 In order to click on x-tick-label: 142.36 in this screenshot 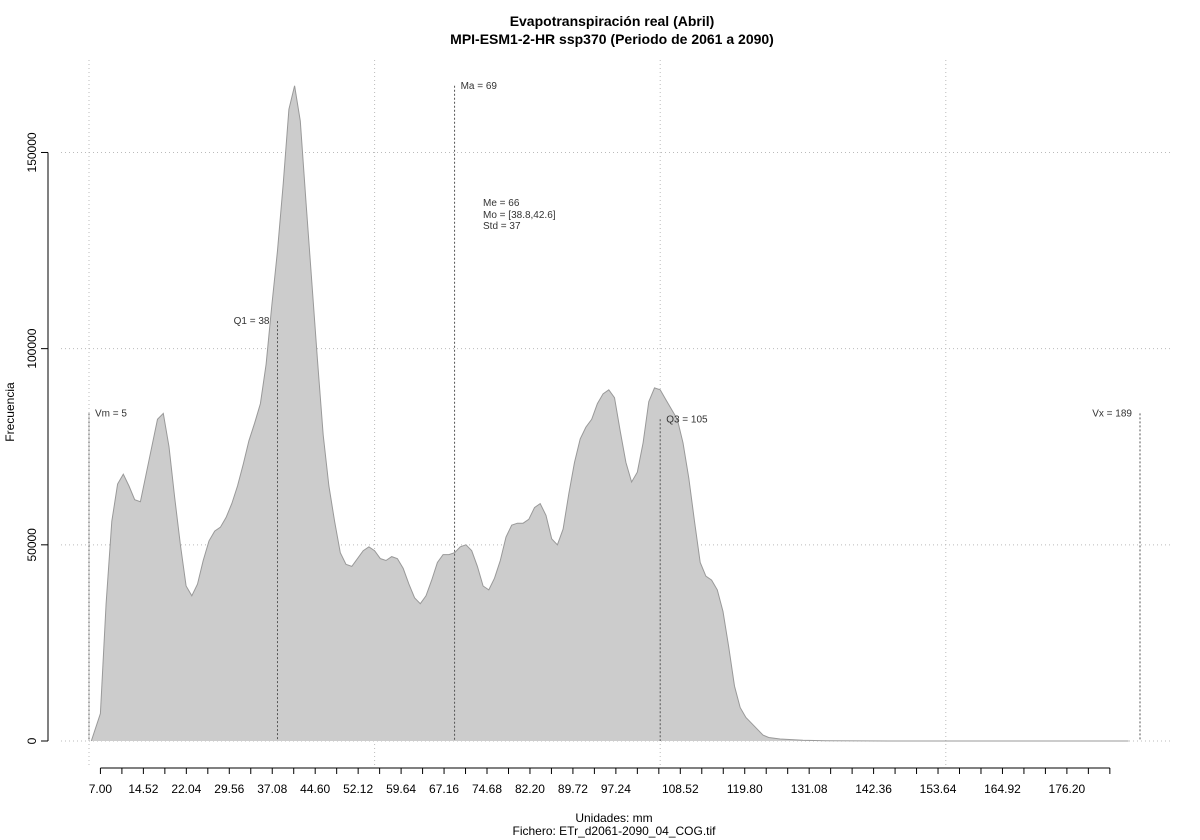, I will do `click(873, 789)`.